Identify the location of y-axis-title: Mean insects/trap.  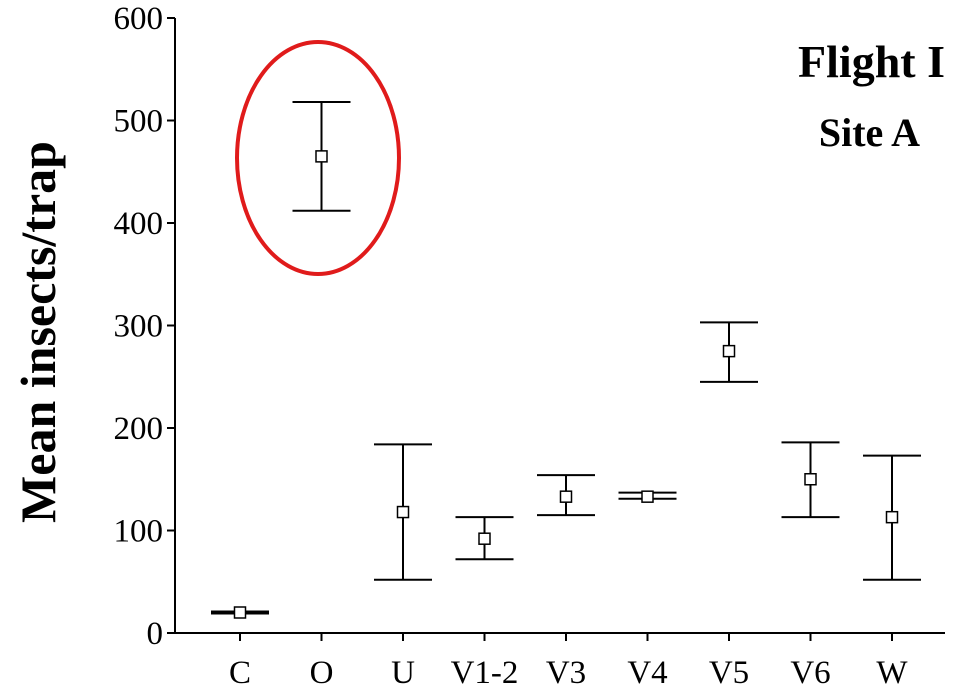
(38, 332).